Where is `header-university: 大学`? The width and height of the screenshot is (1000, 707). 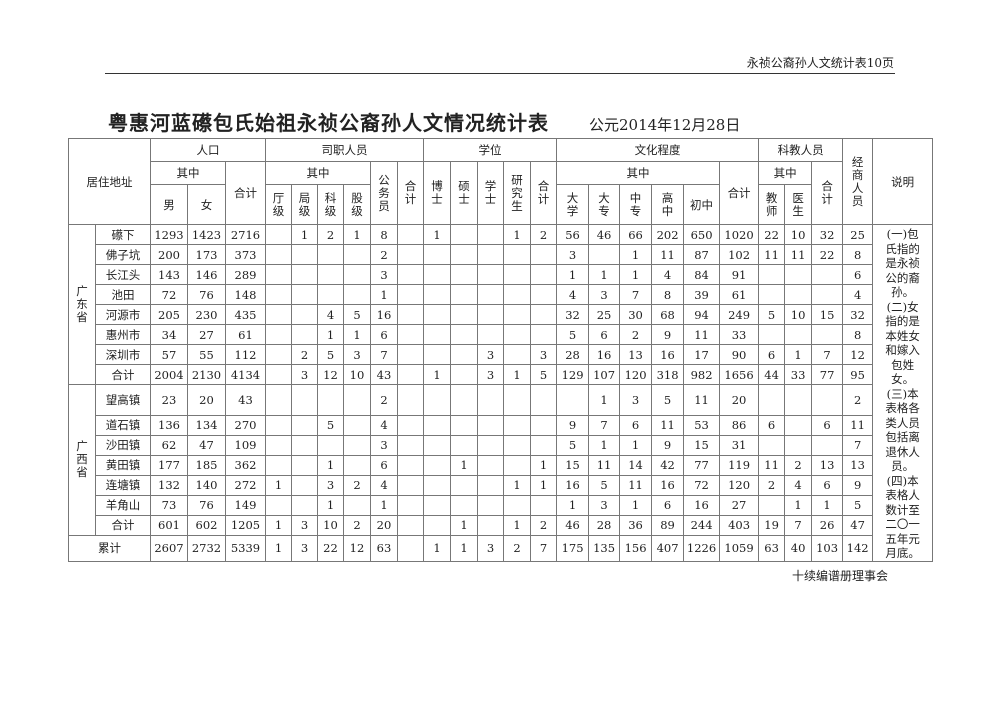
header-university: 大学 is located at coordinates (573, 204).